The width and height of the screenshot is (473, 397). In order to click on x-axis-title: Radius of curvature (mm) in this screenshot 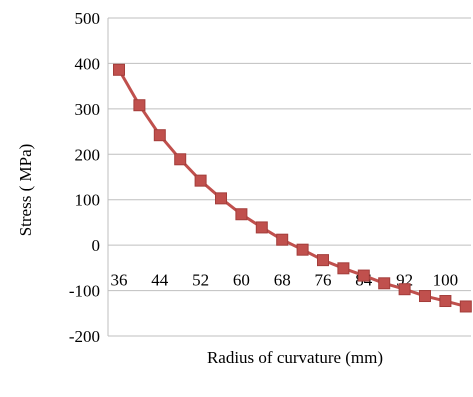, I will do `click(295, 357)`.